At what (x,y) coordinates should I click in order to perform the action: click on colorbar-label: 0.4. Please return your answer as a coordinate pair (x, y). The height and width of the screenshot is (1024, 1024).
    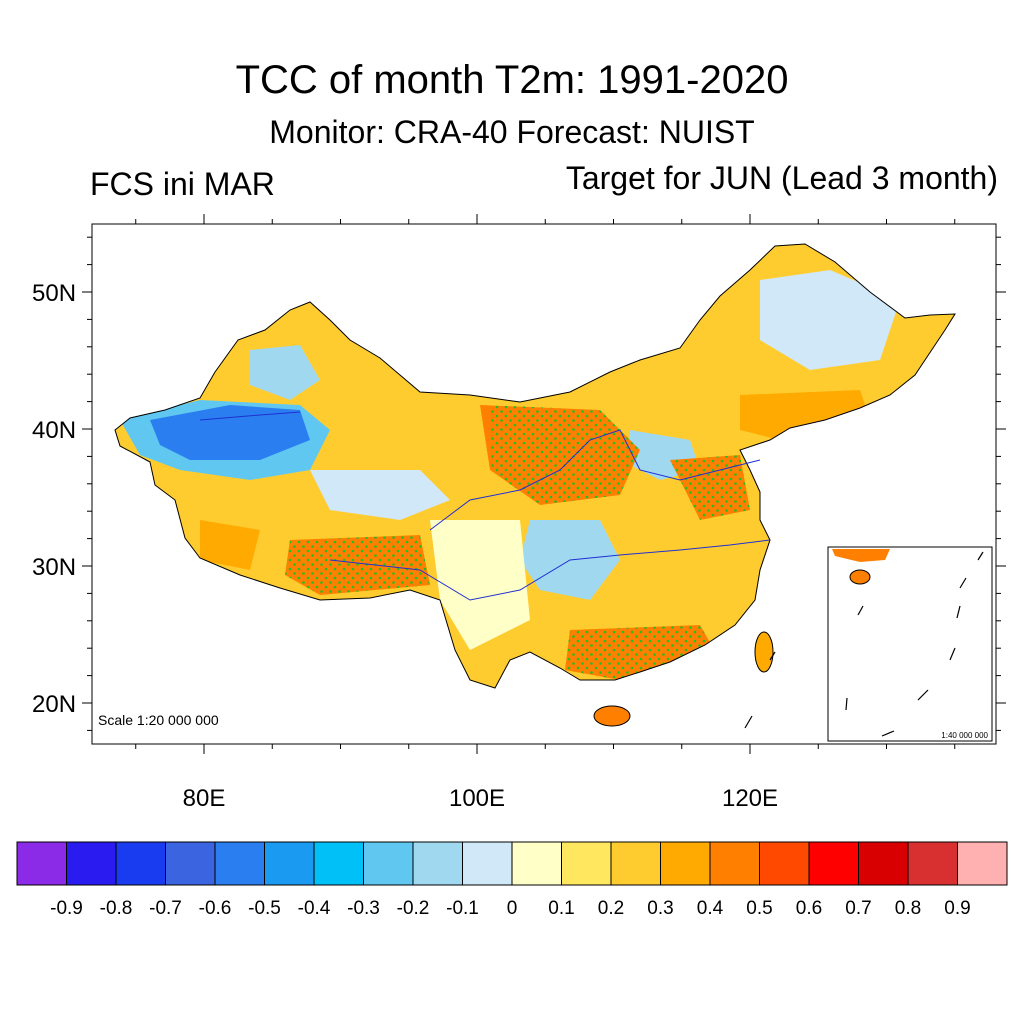
    Looking at the image, I should click on (710, 908).